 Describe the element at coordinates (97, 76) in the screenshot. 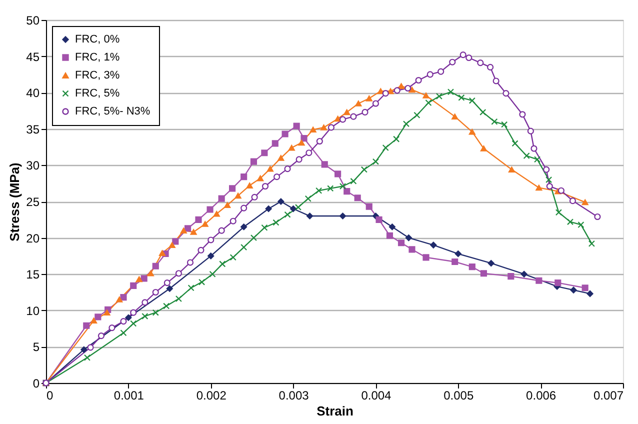

I see `legend-label: FRC, 3%` at that location.